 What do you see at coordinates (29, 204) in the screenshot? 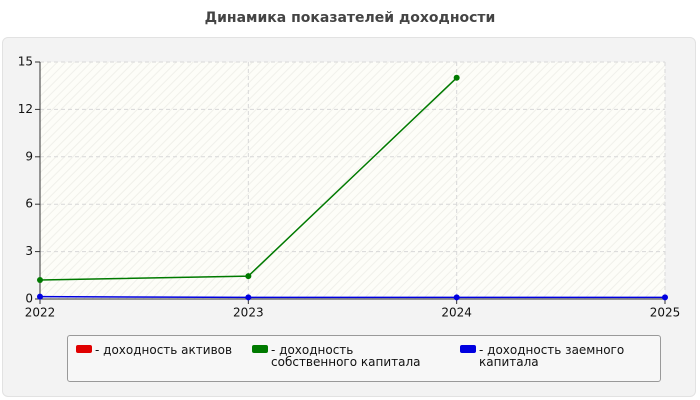
I see `y-tick-label: 6` at bounding box center [29, 204].